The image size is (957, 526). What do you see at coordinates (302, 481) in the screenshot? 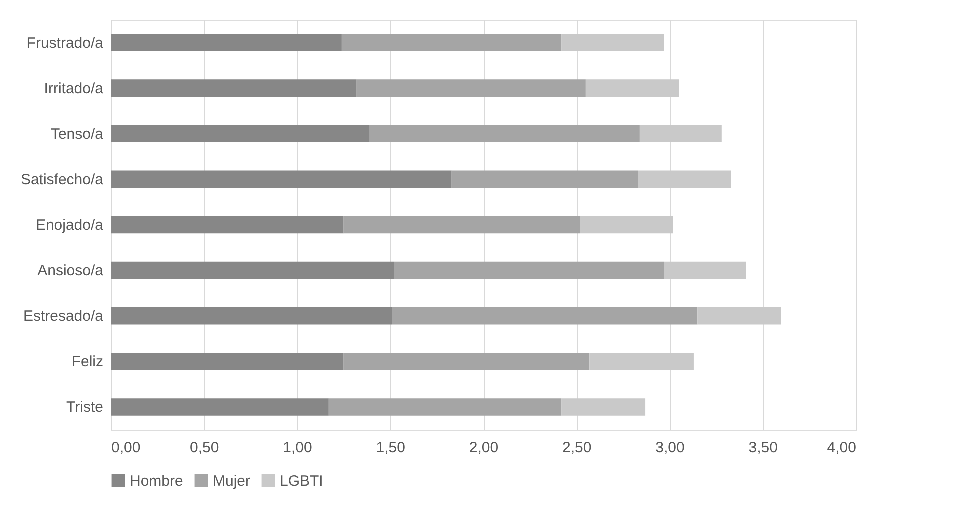
I see `legend-label: LGBTI` at bounding box center [302, 481].